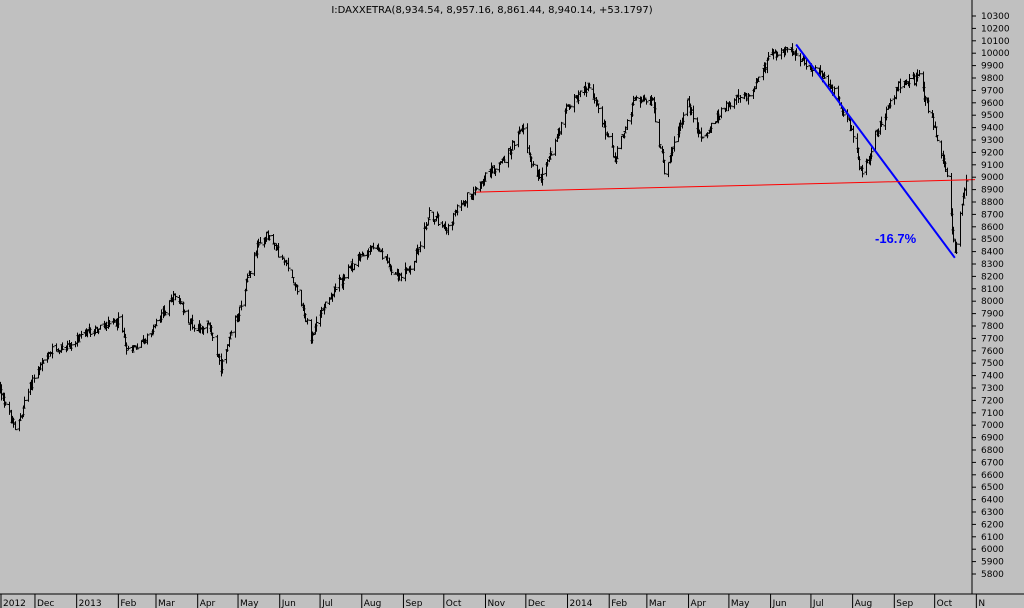 This screenshot has height=608, width=1024. Describe the element at coordinates (992, 501) in the screenshot. I see `y-tick-label: 6400` at that location.